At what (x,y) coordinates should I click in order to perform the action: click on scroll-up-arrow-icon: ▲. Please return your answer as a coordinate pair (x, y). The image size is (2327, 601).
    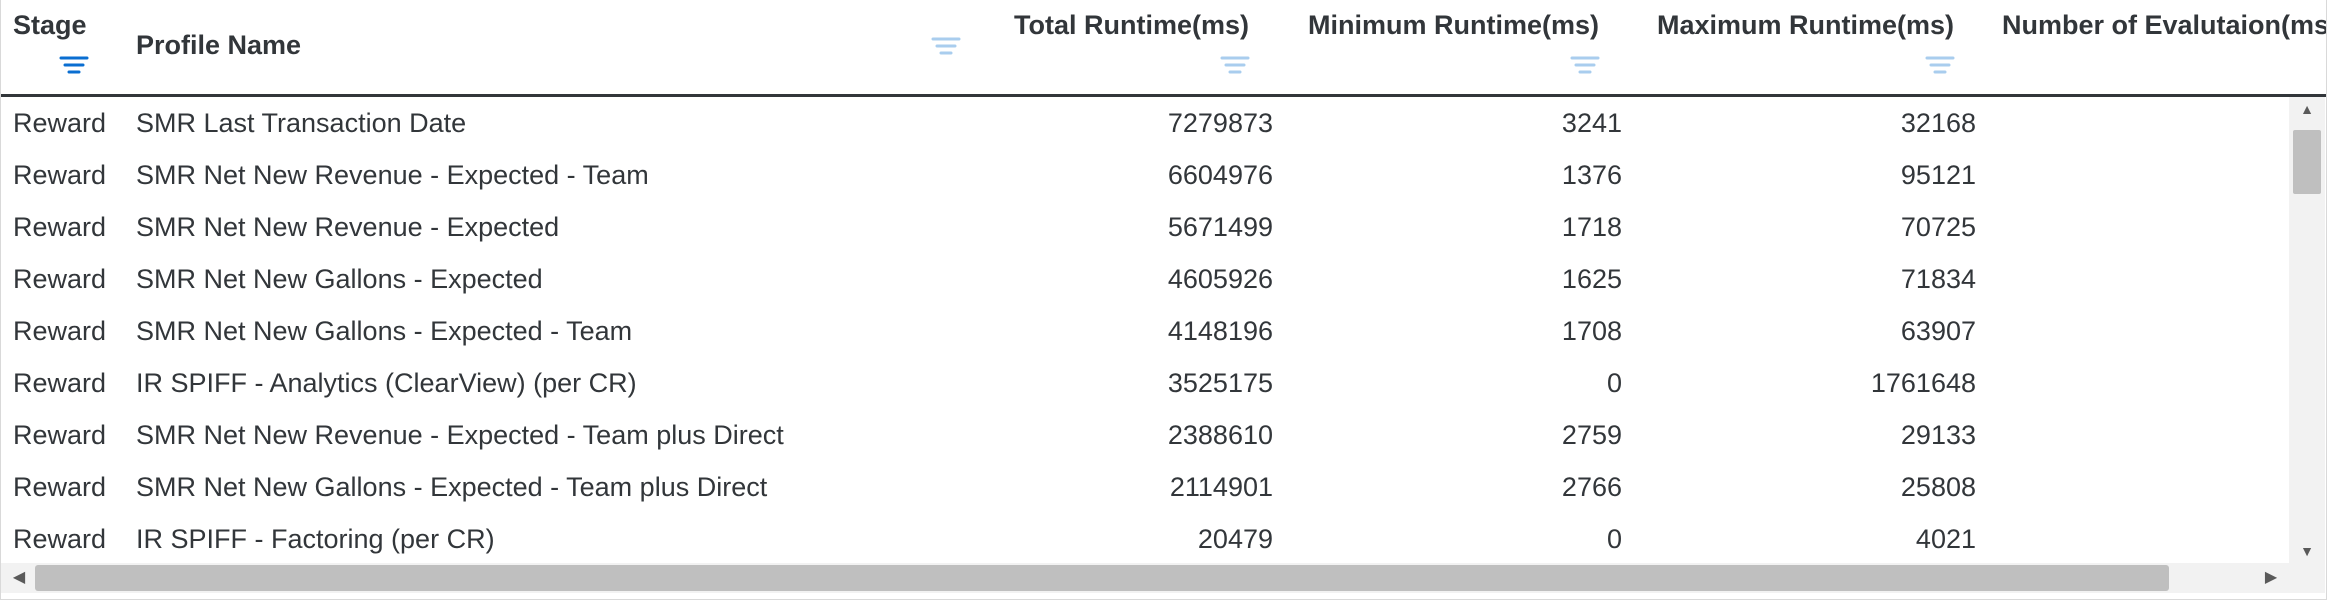
    Looking at the image, I should click on (2307, 109).